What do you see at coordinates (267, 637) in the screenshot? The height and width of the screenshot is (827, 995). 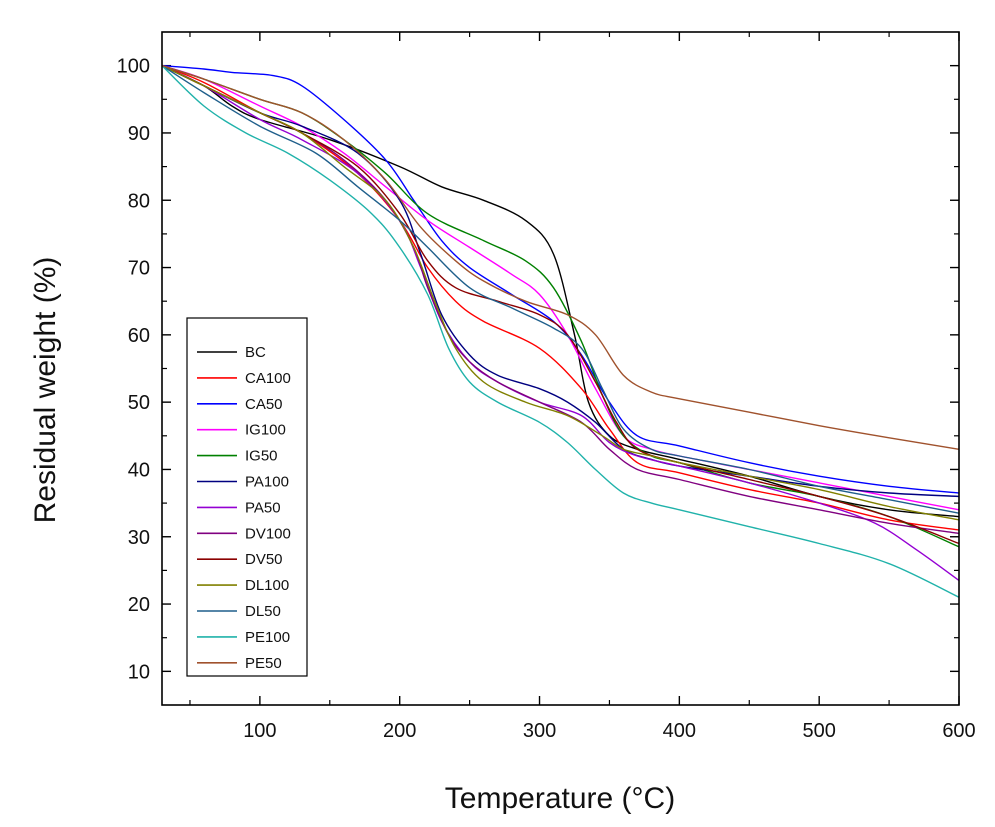 I see `legend-label-pe100: PE100` at bounding box center [267, 637].